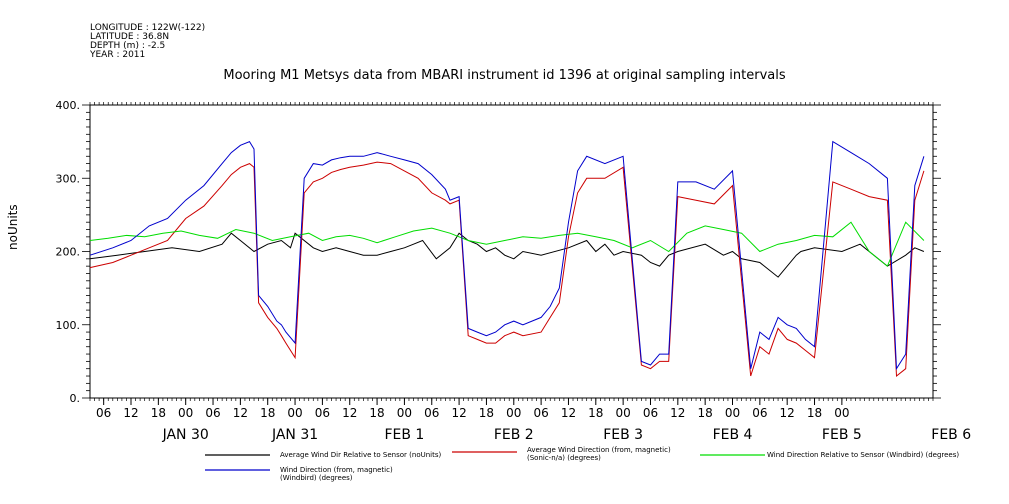 The width and height of the screenshot is (1009, 504). Describe the element at coordinates (130, 37) in the screenshot. I see `latitude-label: LATITUDE : 36.8N` at that location.